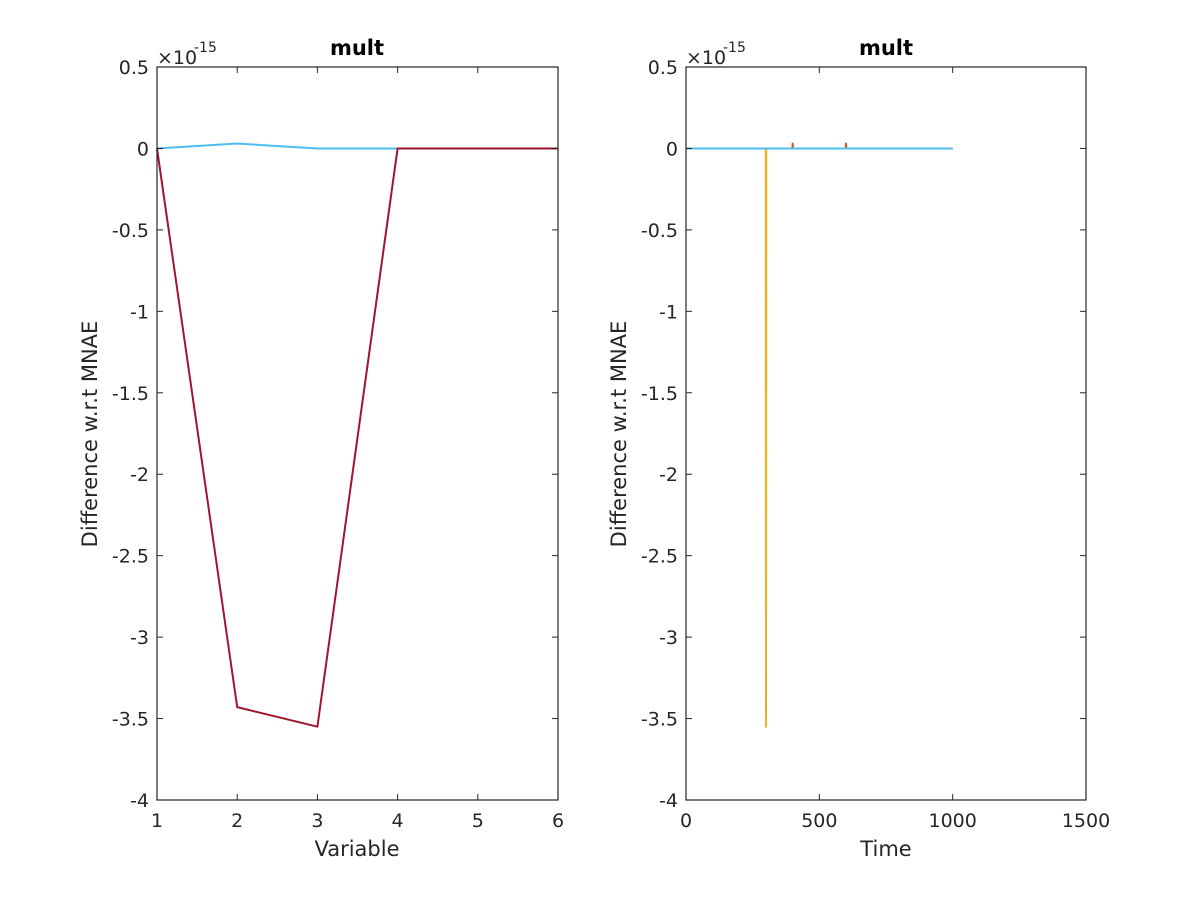 This screenshot has width=1200, height=900. Describe the element at coordinates (663, 68) in the screenshot. I see `right-y-tick-label: 0.5` at that location.